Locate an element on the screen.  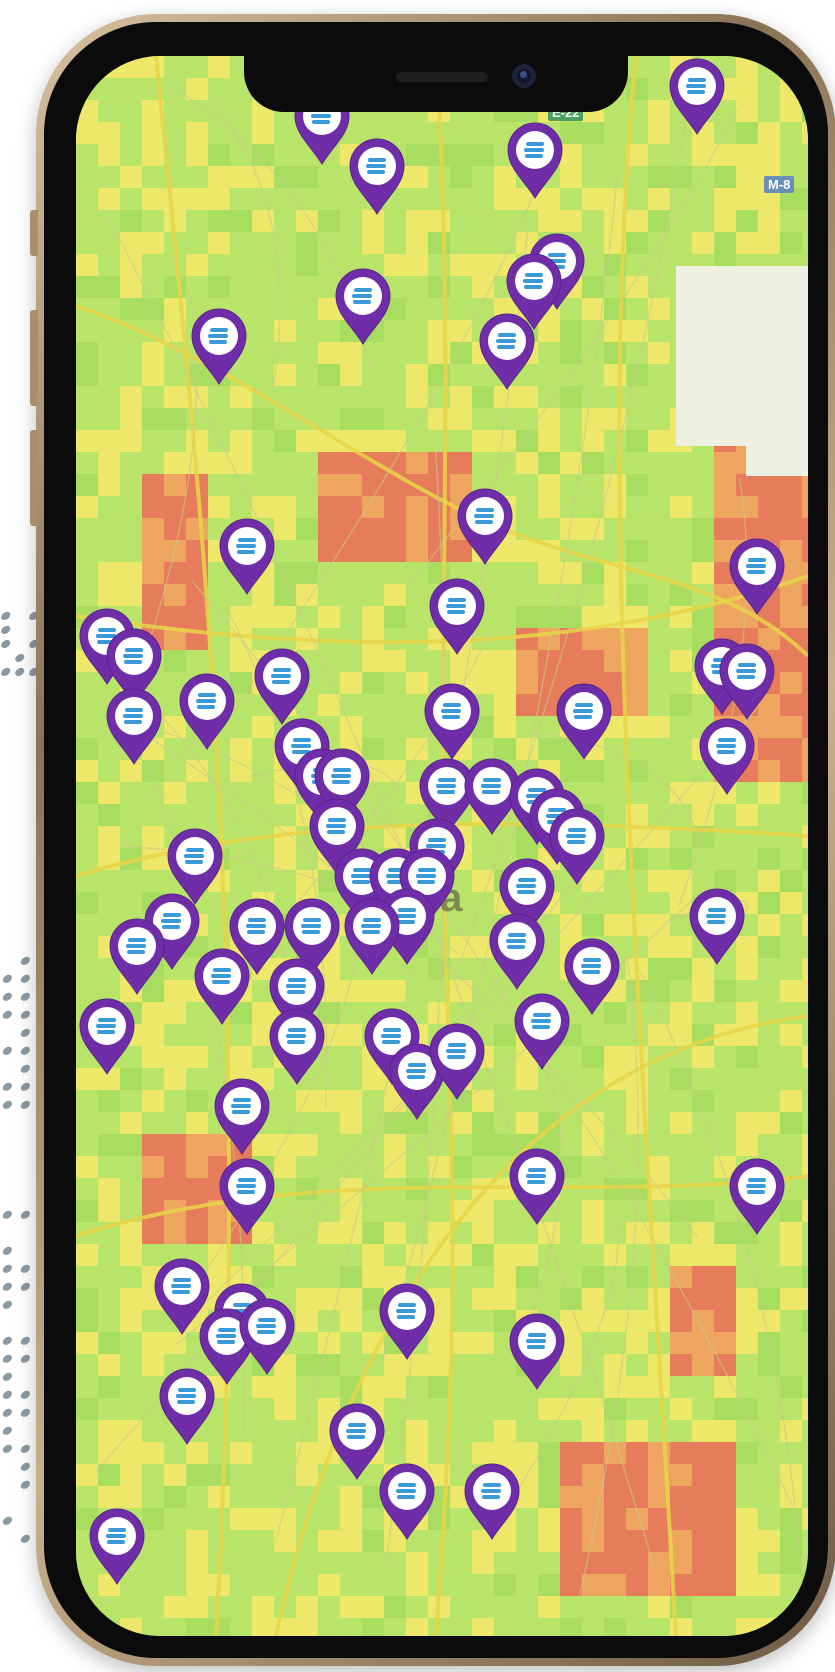
volume-down-button is located at coordinates (34, 478).